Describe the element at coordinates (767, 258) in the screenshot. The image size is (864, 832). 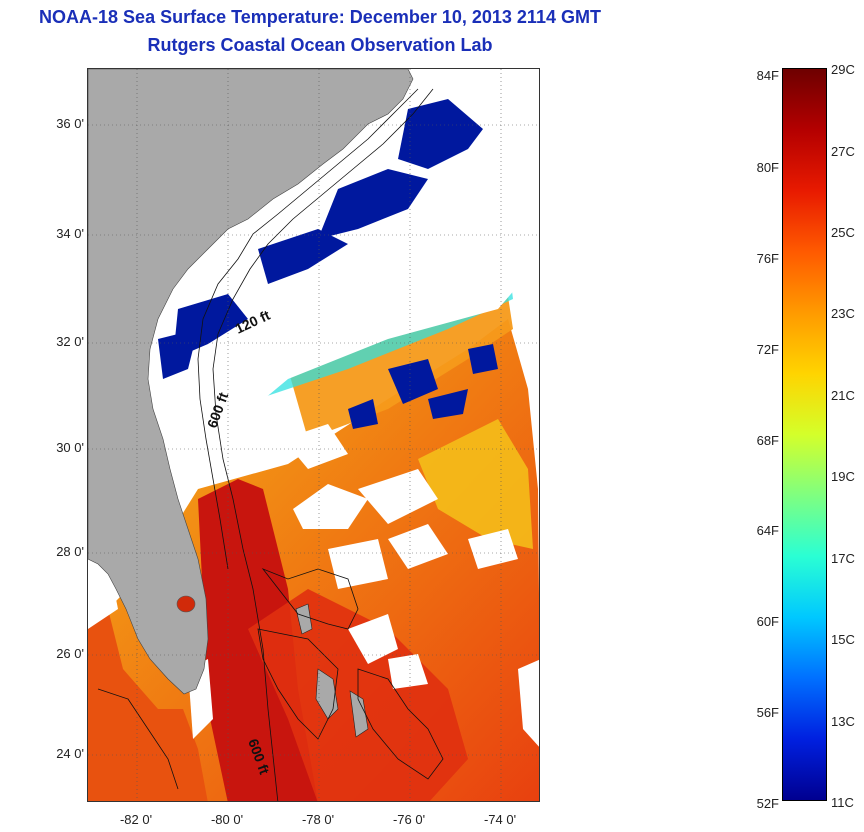
I see `colorbar-f-label-76: 76F` at that location.